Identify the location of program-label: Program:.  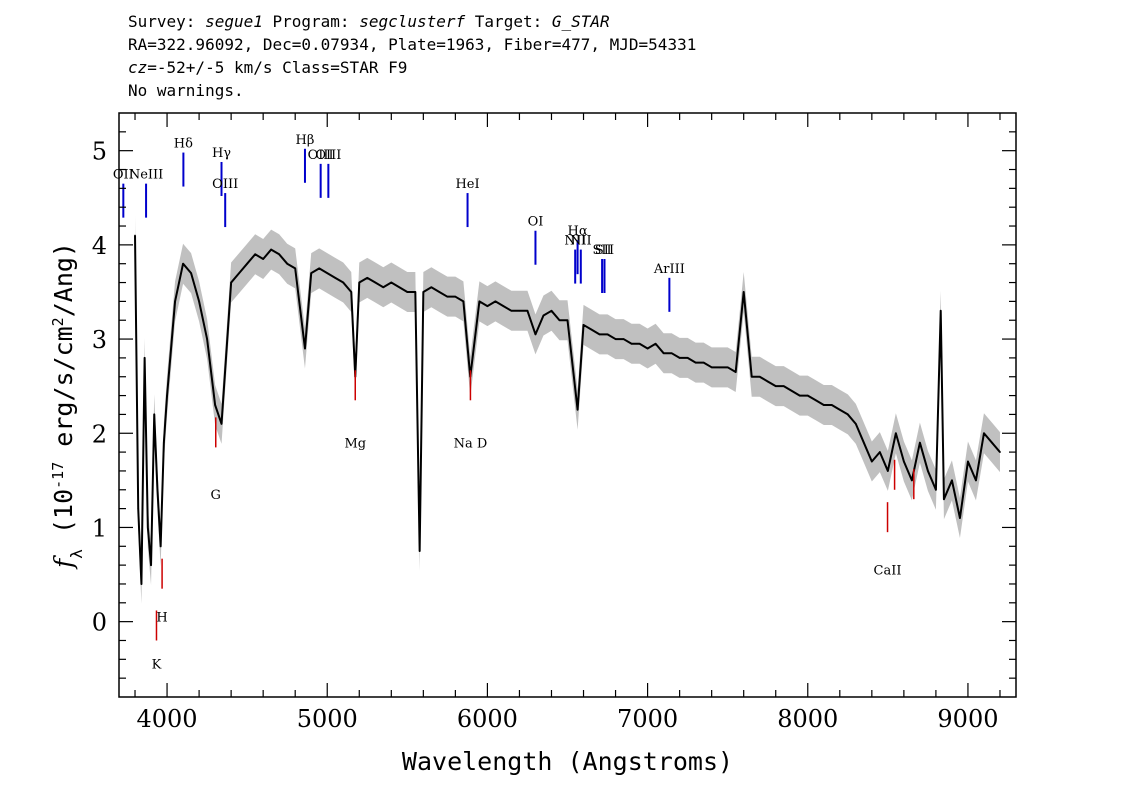
(311, 21).